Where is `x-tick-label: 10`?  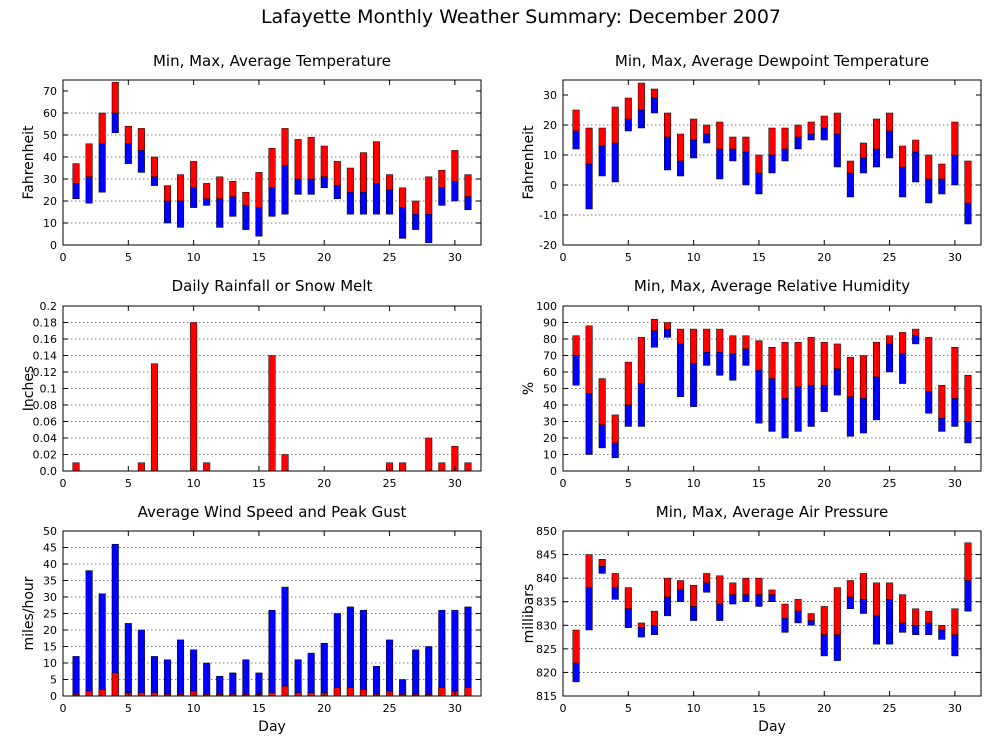
x-tick-label: 10 is located at coordinates (194, 257).